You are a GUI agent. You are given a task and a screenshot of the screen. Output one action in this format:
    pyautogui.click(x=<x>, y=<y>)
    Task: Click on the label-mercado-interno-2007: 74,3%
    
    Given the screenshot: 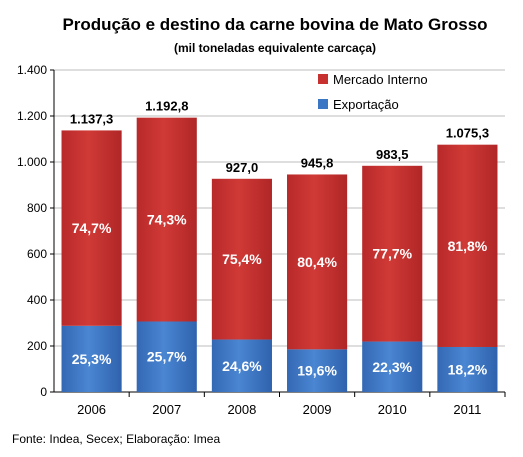 What is the action you would take?
    pyautogui.click(x=167, y=220)
    